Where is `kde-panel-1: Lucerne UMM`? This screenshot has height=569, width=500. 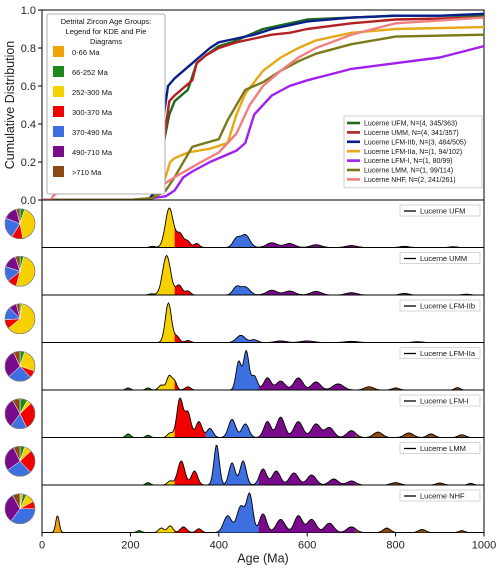 kde-panel-1: Lucerne UMM is located at coordinates (244, 271).